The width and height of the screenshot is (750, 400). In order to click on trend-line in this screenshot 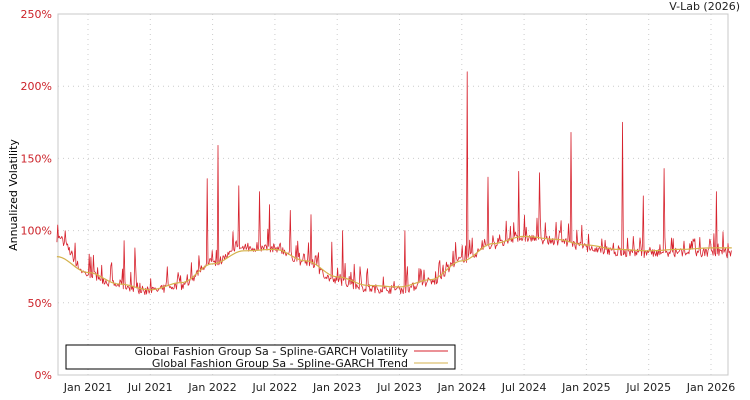, I will do `click(394, 263)`.